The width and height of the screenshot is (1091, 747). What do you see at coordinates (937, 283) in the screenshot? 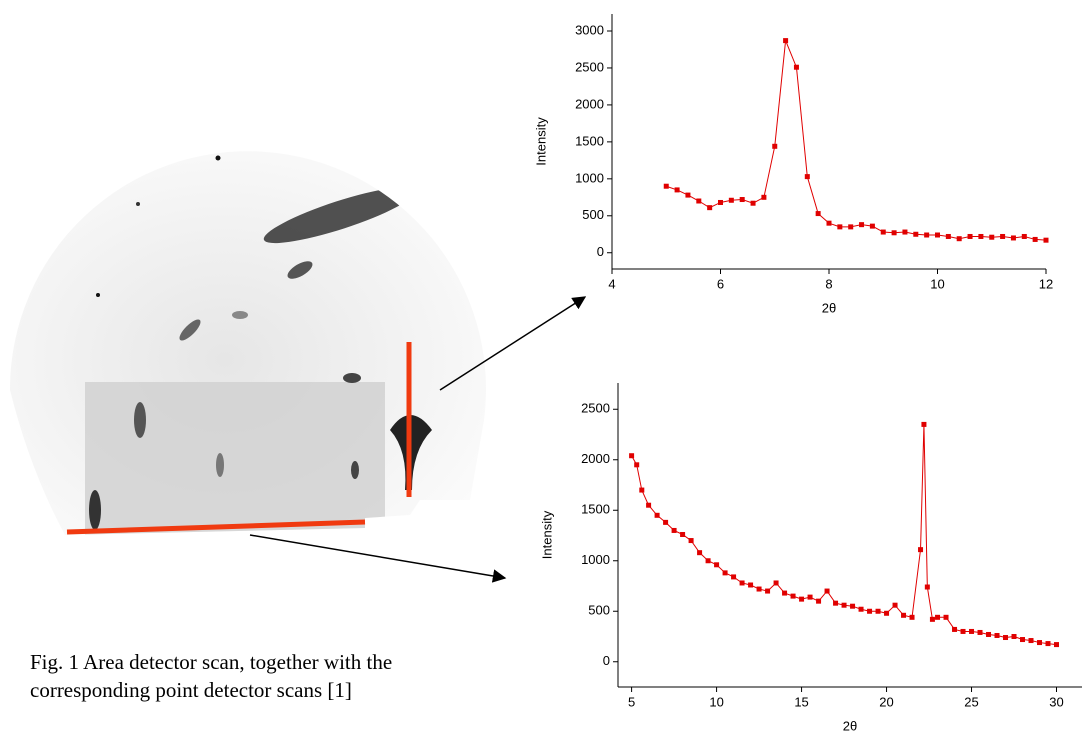
I see `x-tick-label: 10` at bounding box center [937, 283].